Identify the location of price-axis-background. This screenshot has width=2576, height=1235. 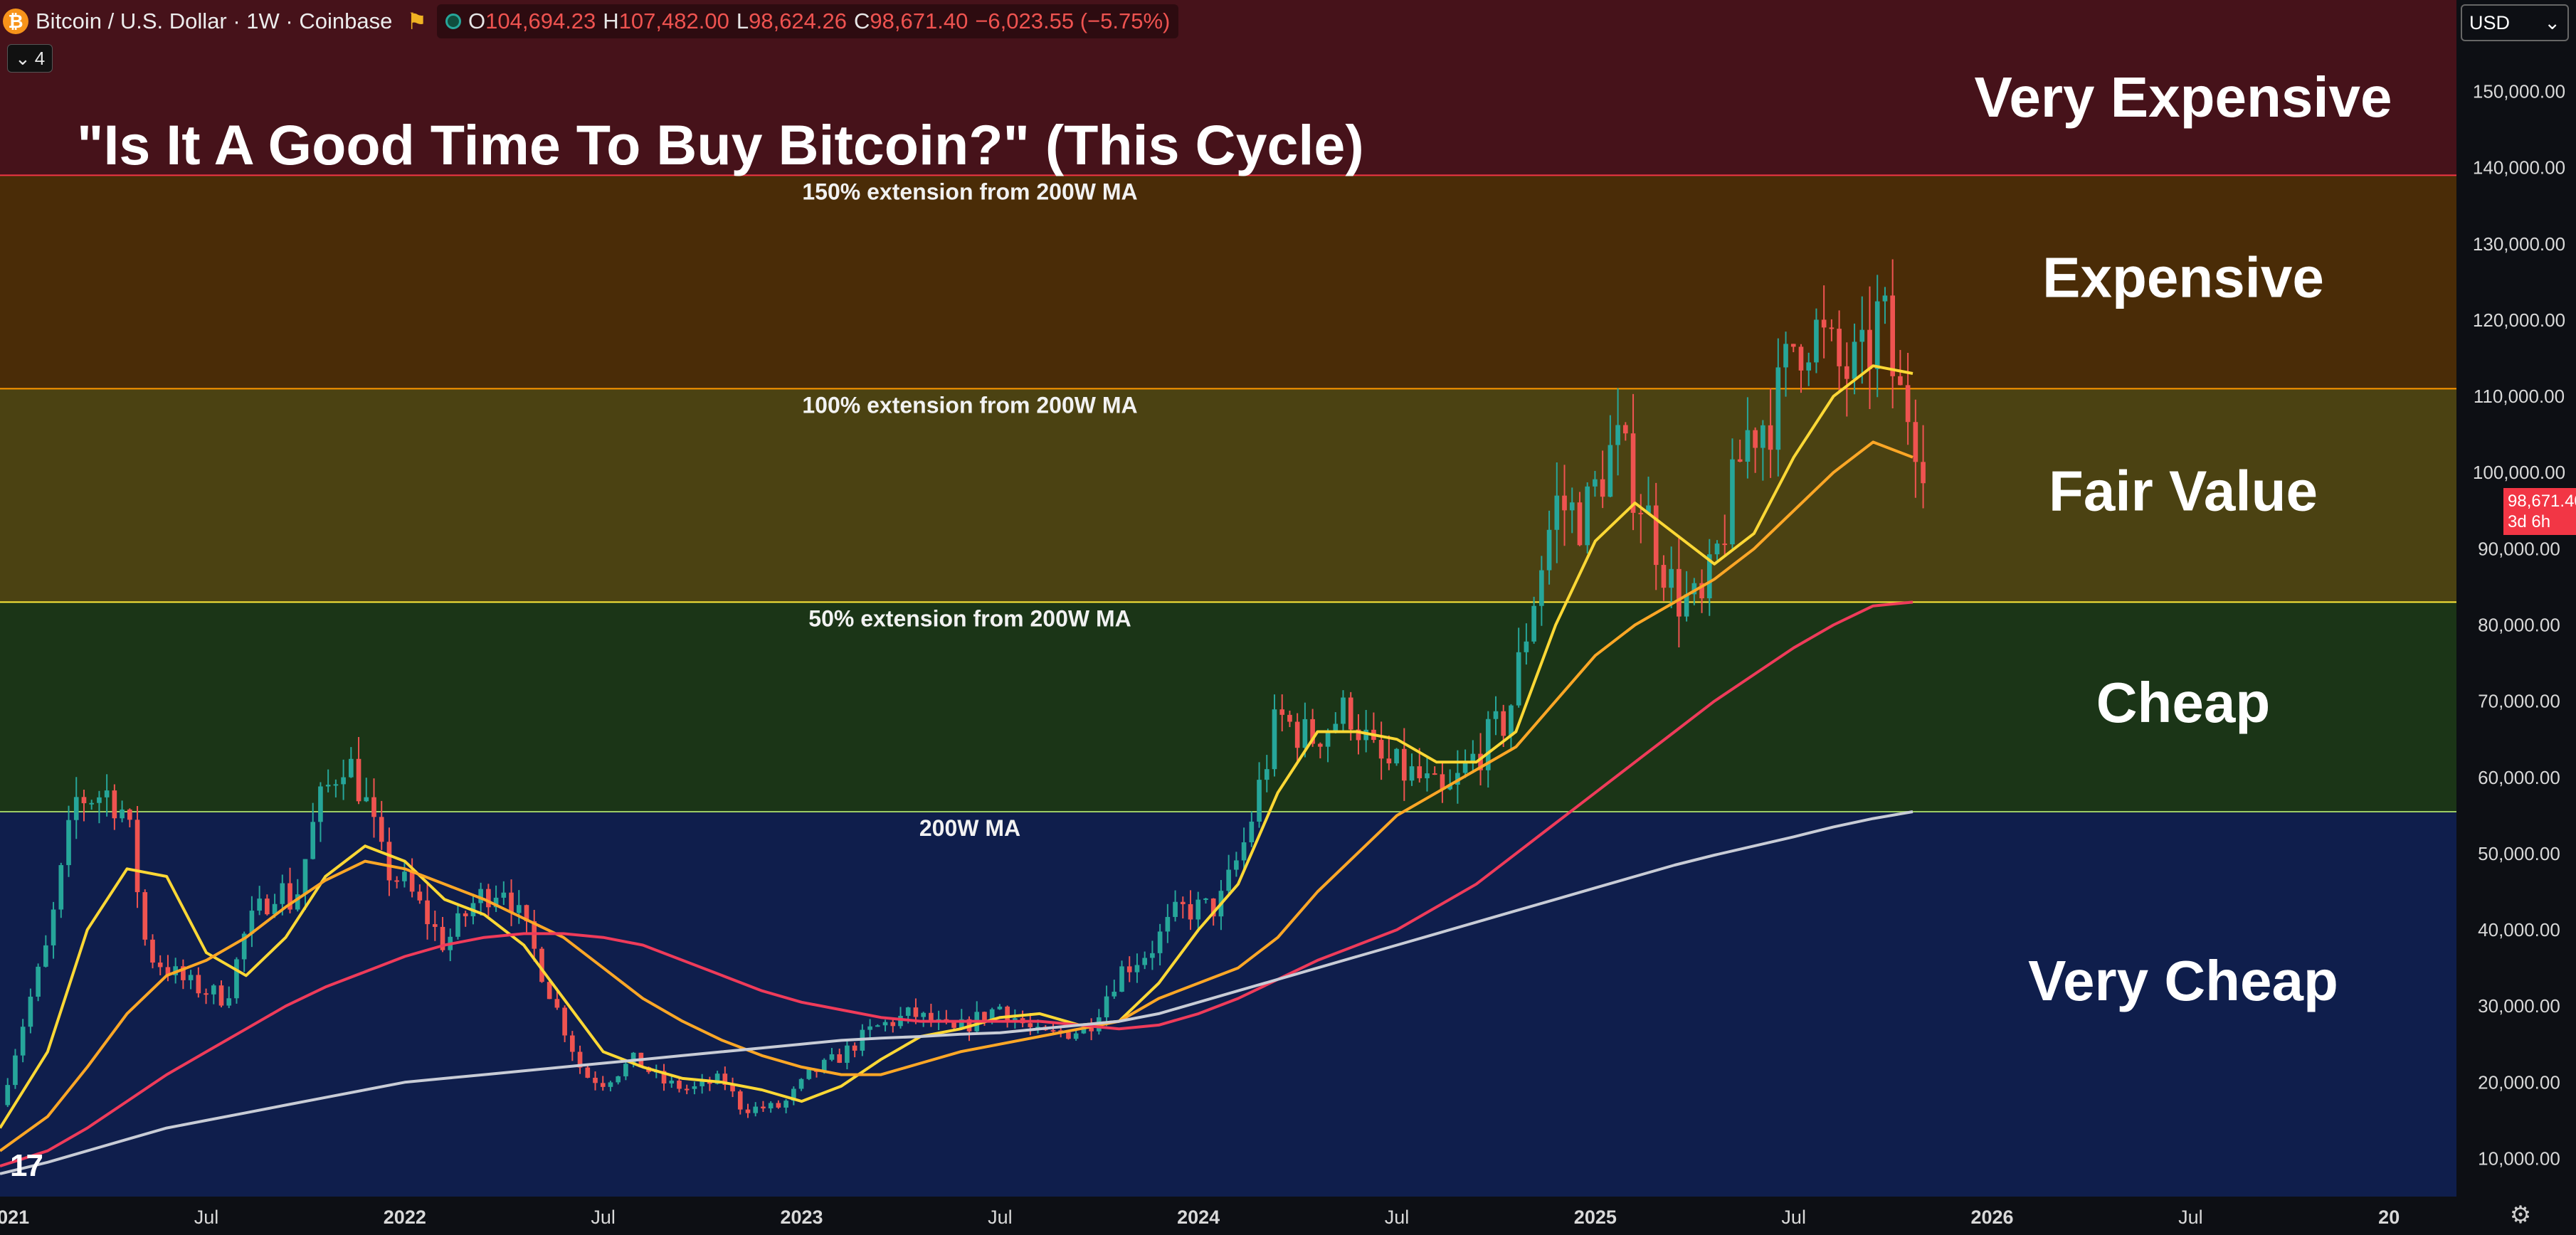
(2516, 598).